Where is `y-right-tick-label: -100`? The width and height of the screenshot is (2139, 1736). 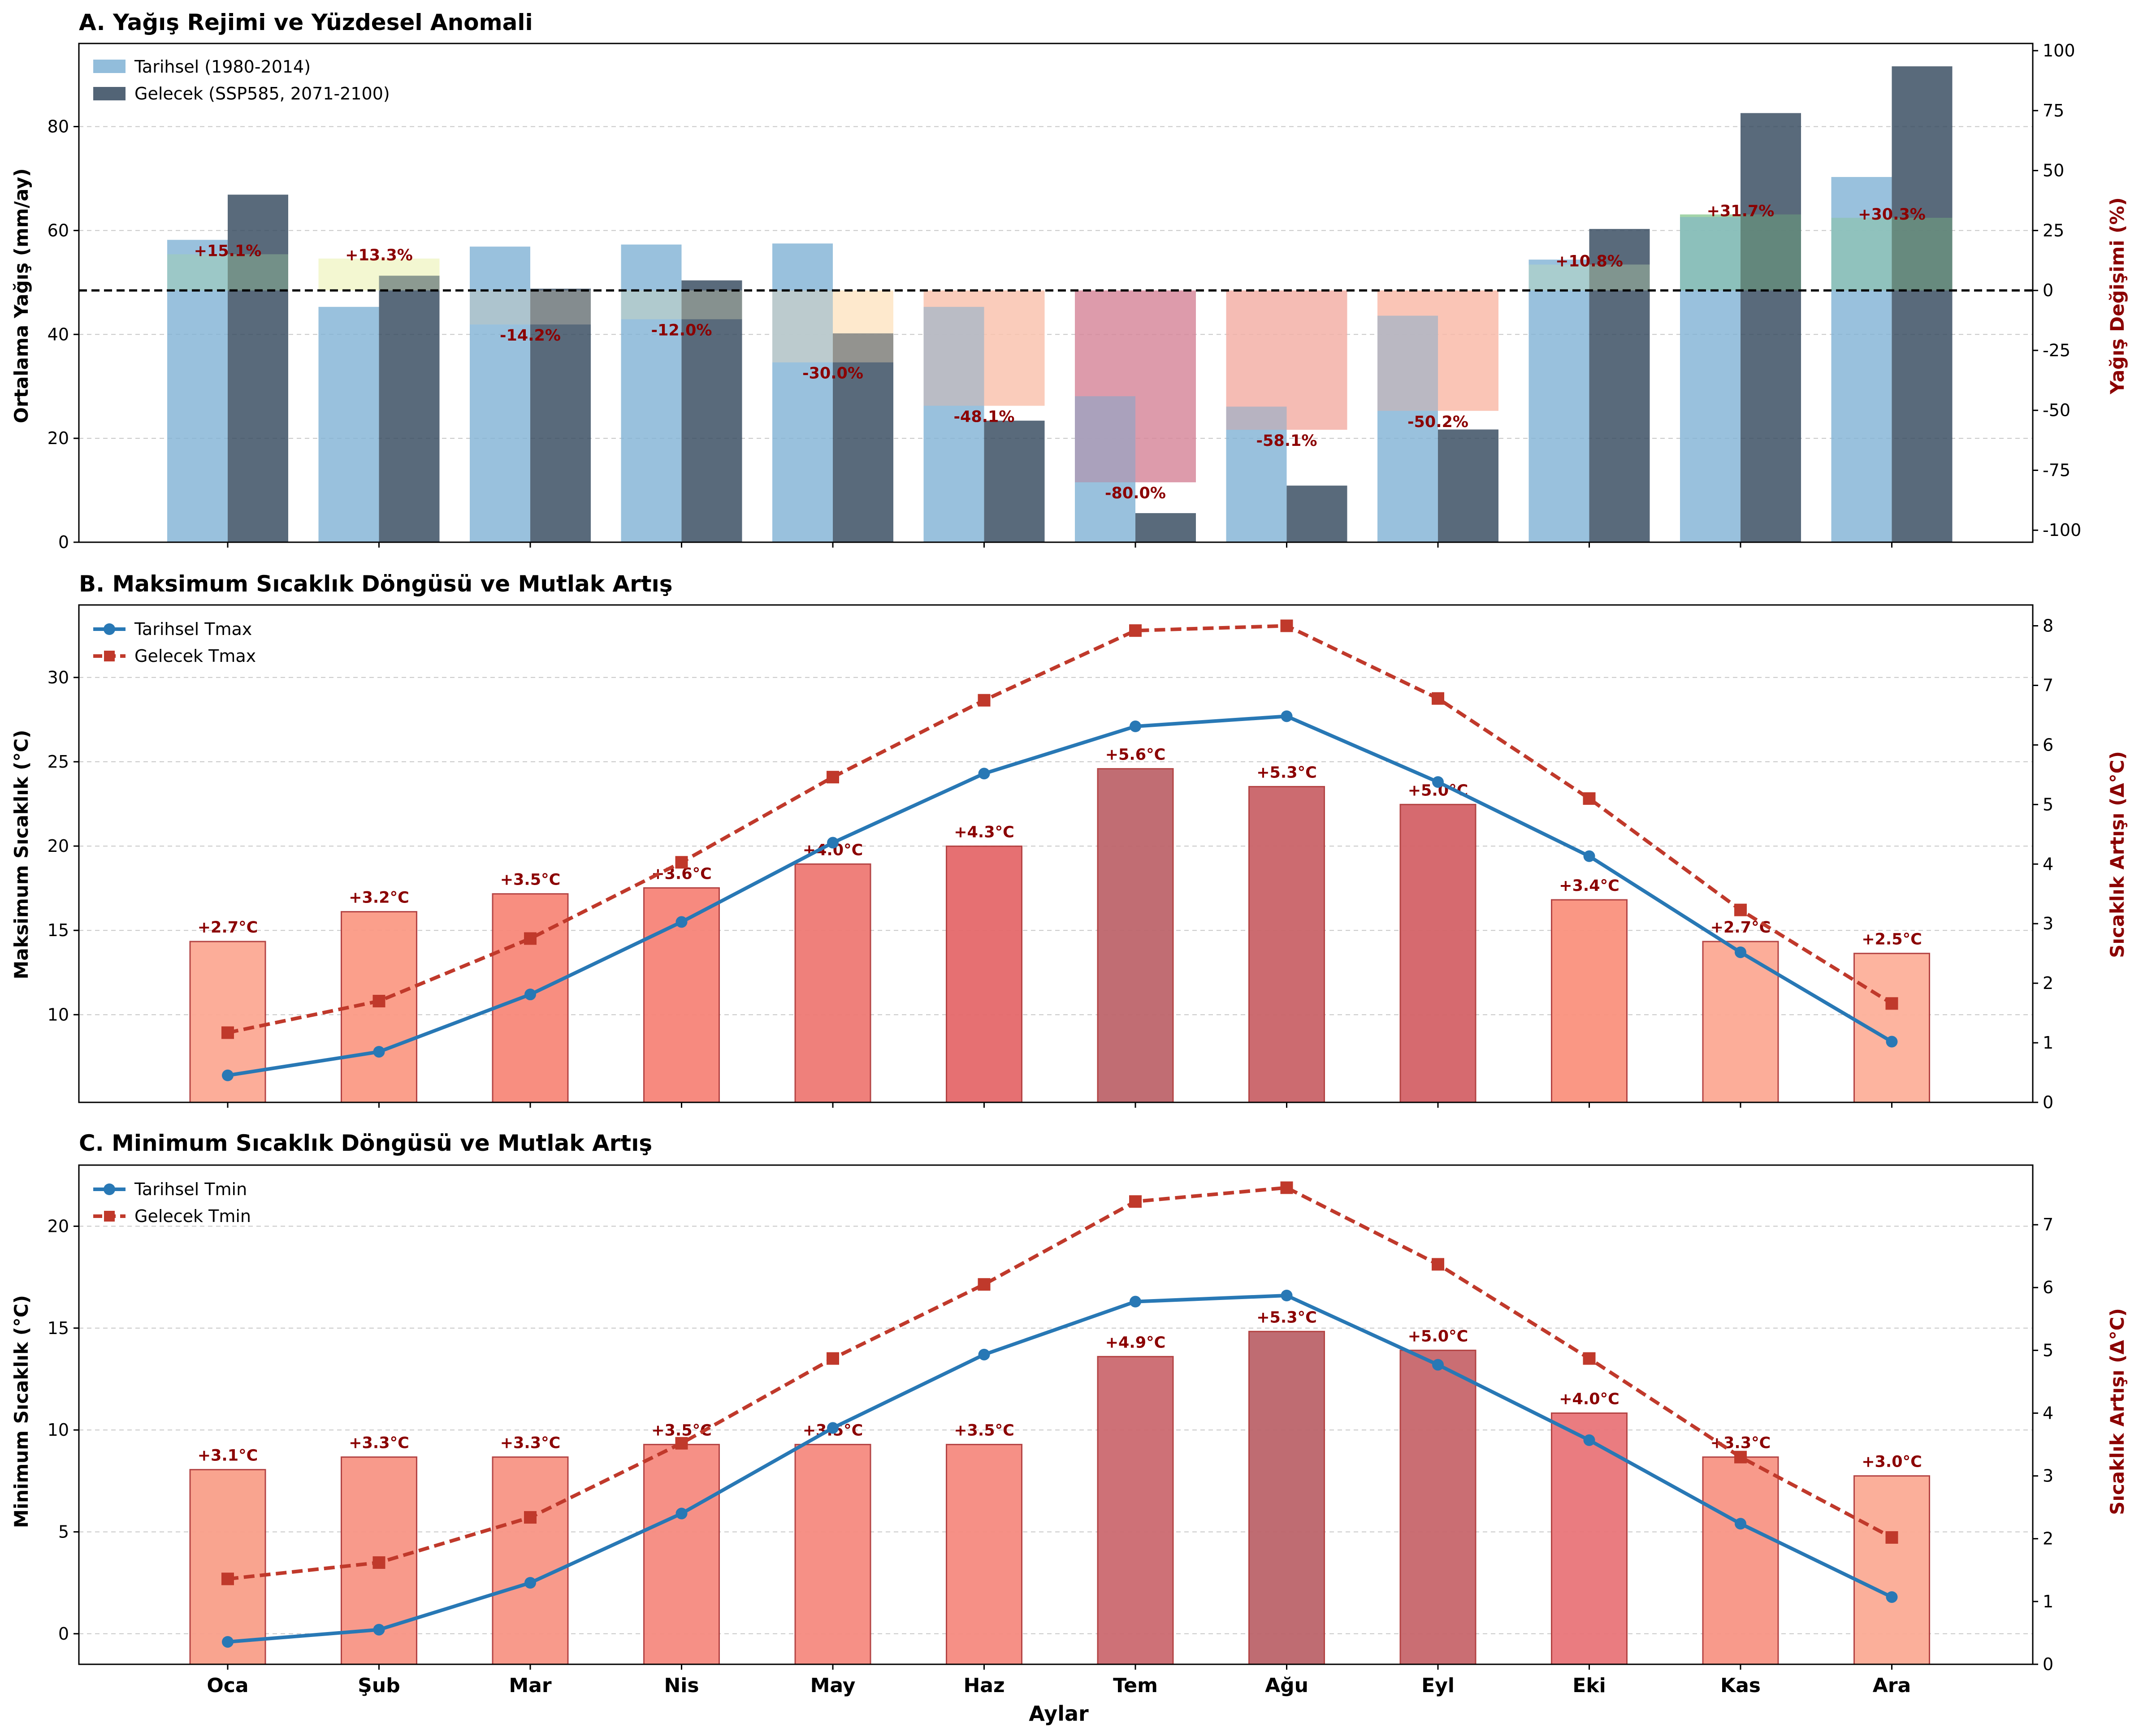 y-right-tick-label: -100 is located at coordinates (2062, 530).